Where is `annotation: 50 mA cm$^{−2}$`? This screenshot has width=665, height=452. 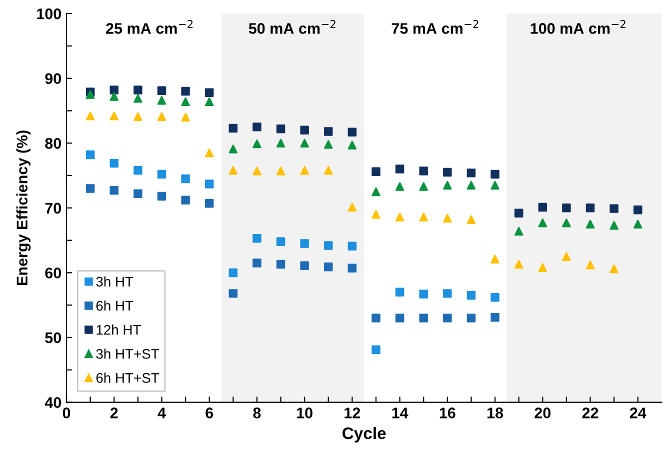
annotation: 50 mA cm$^{−2}$ is located at coordinates (292, 27).